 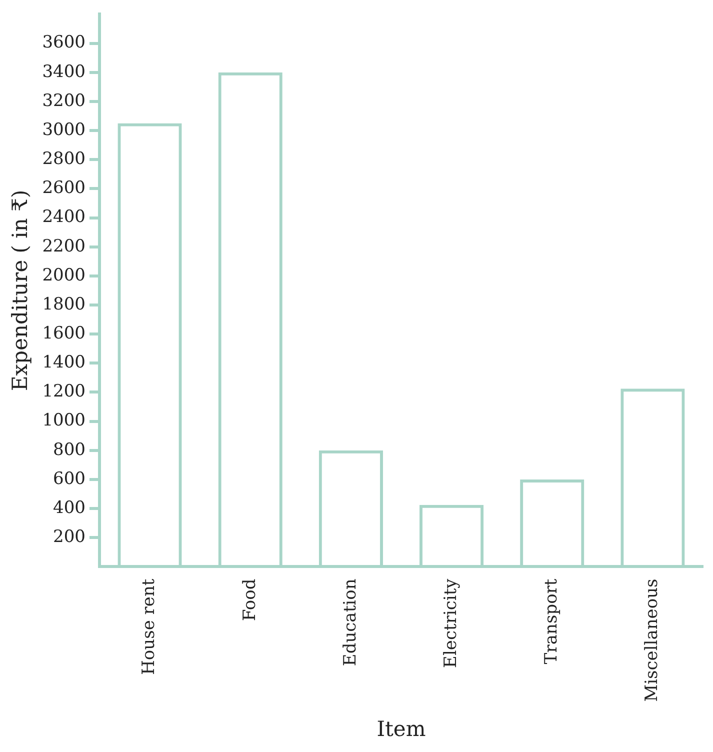 I want to click on y-tick-label: 3400, so click(x=64, y=72).